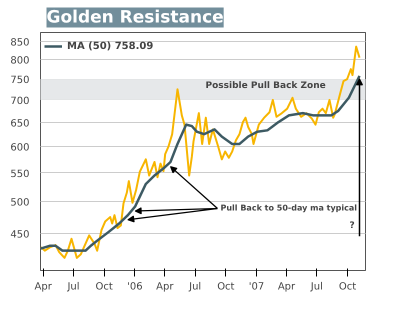 This screenshot has width=400, height=320. I want to click on x-tick-label: '06, so click(135, 287).